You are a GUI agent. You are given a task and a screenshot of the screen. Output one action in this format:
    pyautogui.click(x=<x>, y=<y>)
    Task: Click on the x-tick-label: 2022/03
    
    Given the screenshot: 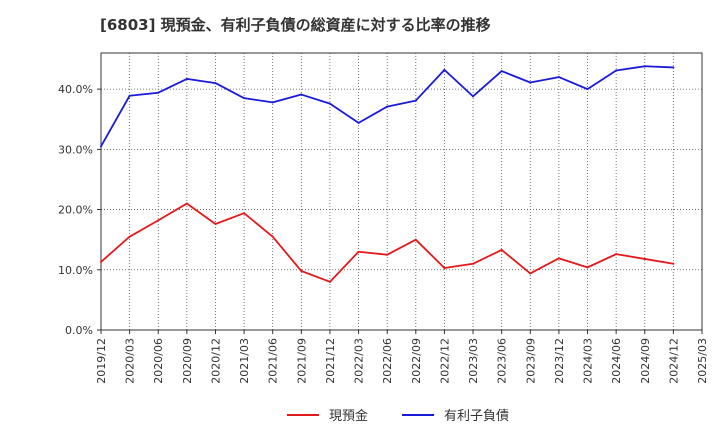 What is the action you would take?
    pyautogui.click(x=359, y=361)
    